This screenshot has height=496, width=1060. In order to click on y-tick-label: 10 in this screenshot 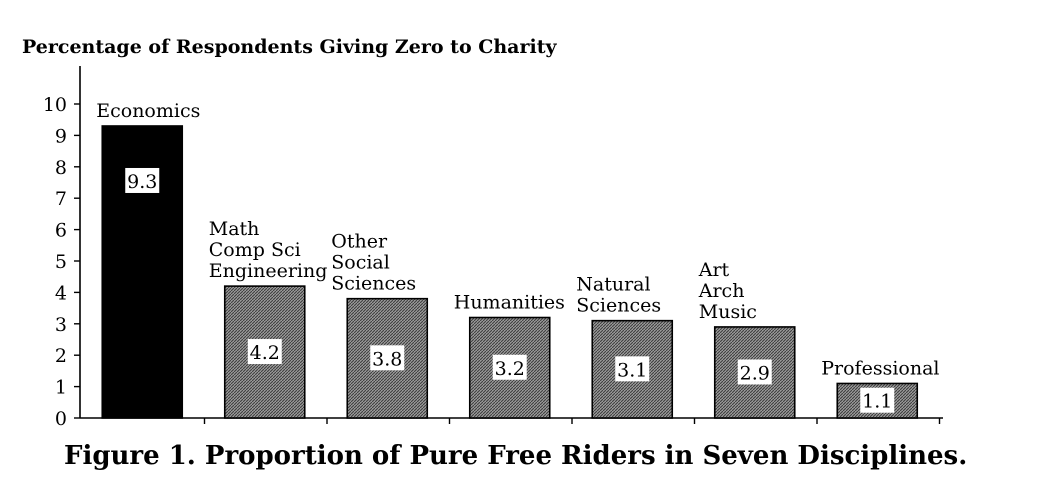, I will do `click(55, 105)`.